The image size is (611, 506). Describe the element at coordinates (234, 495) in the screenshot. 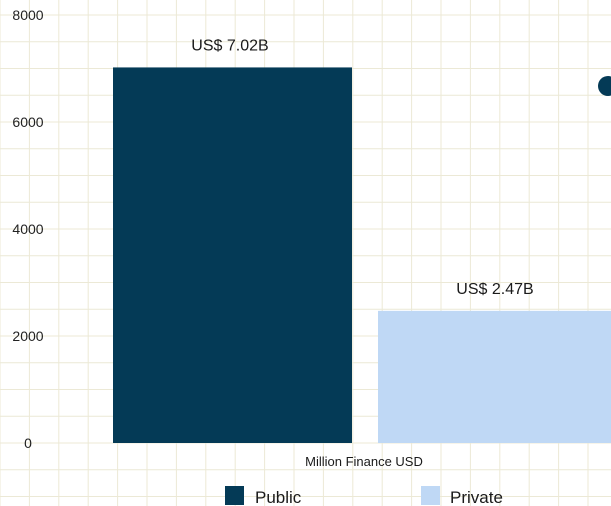

I see `legend-swatch-public` at that location.